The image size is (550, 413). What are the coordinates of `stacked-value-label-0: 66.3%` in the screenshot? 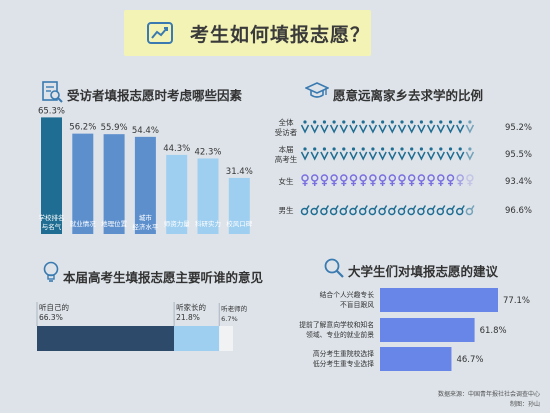 It's located at (51, 317).